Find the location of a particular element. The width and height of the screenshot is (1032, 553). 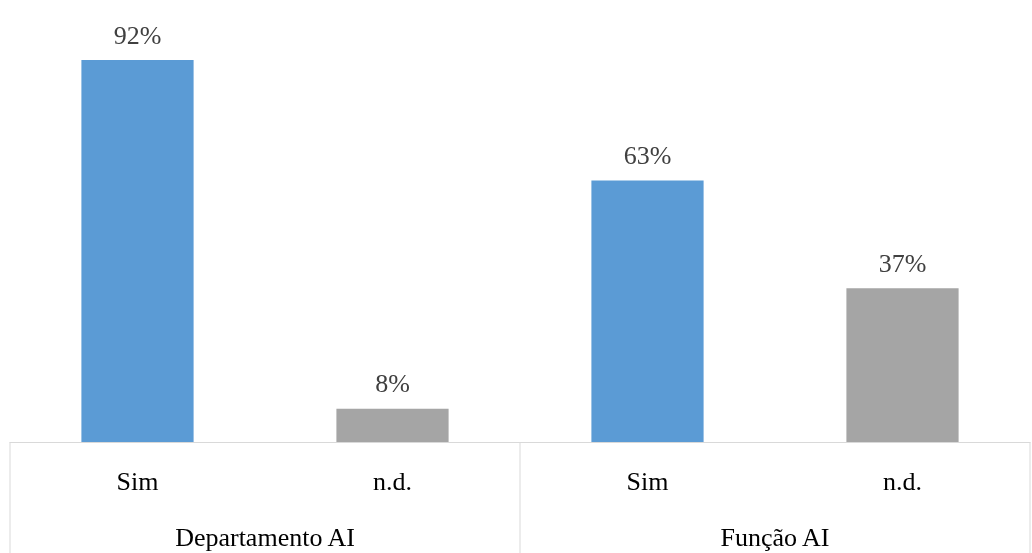

text: Função AI is located at coordinates (775, 537).